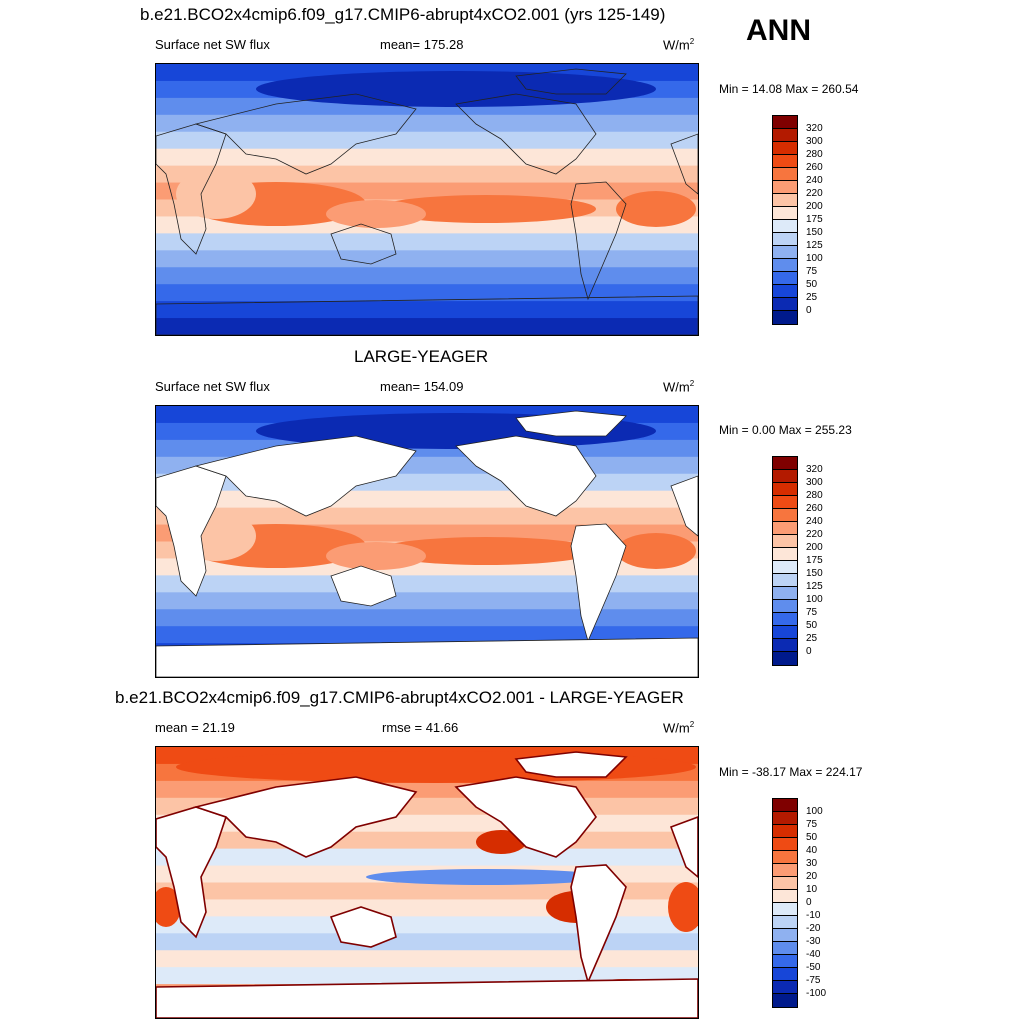 This screenshot has height=1024, width=1024. Describe the element at coordinates (814, 482) in the screenshot. I see `colorbar-label: 300` at that location.